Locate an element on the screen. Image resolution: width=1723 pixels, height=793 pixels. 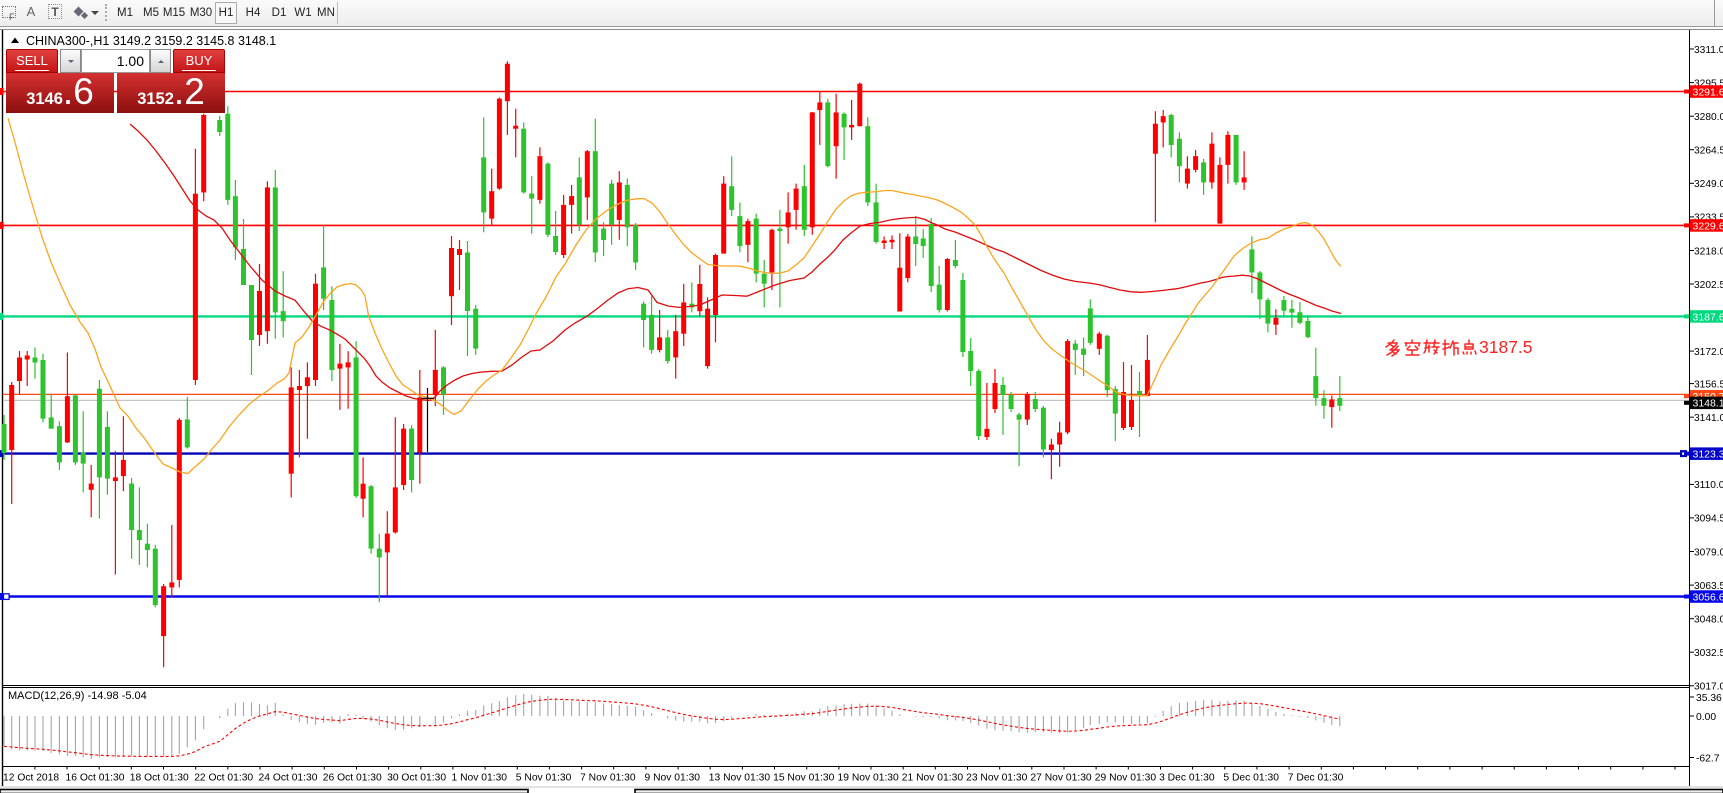
svg-text: 3110.0 is located at coordinates (1708, 485).